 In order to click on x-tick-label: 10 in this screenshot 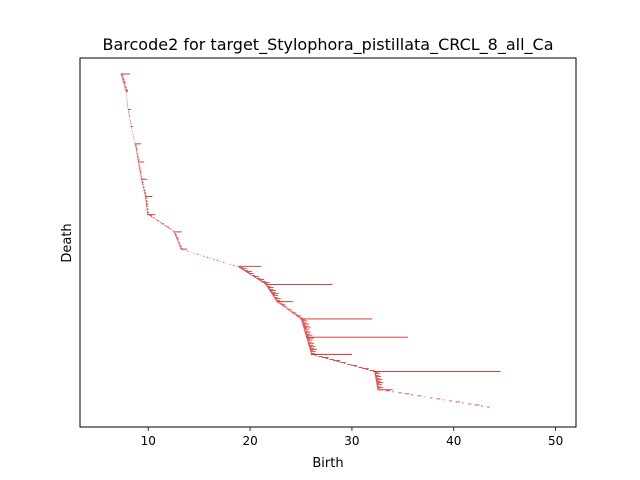, I will do `click(148, 441)`.